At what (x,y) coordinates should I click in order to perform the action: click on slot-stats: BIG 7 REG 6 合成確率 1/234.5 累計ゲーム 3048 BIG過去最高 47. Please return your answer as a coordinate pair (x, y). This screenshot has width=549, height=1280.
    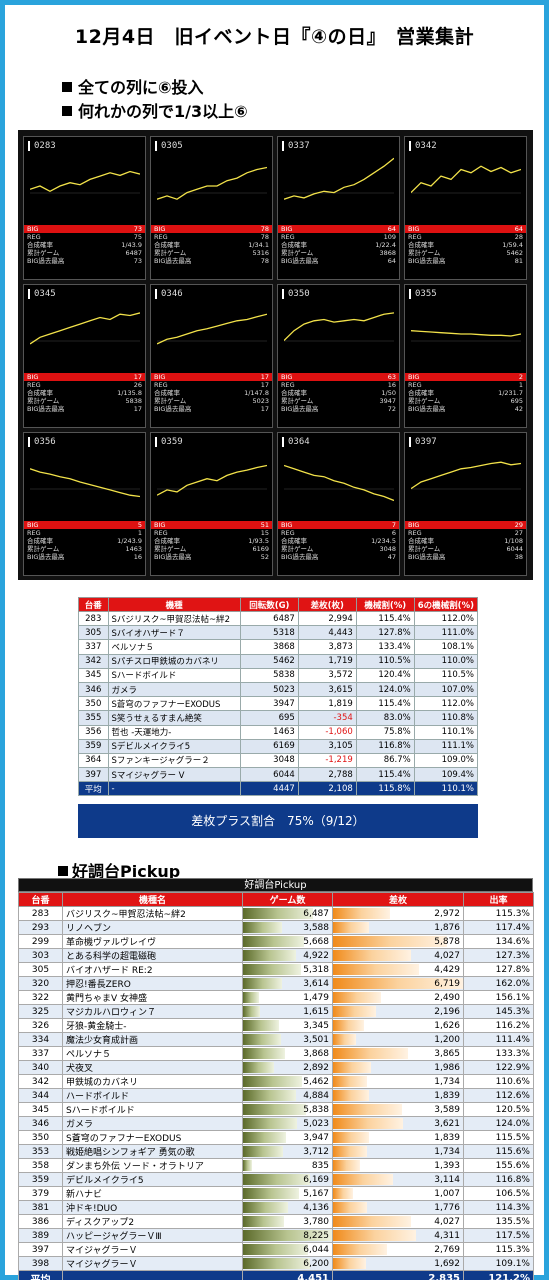
    Looking at the image, I should click on (338, 541).